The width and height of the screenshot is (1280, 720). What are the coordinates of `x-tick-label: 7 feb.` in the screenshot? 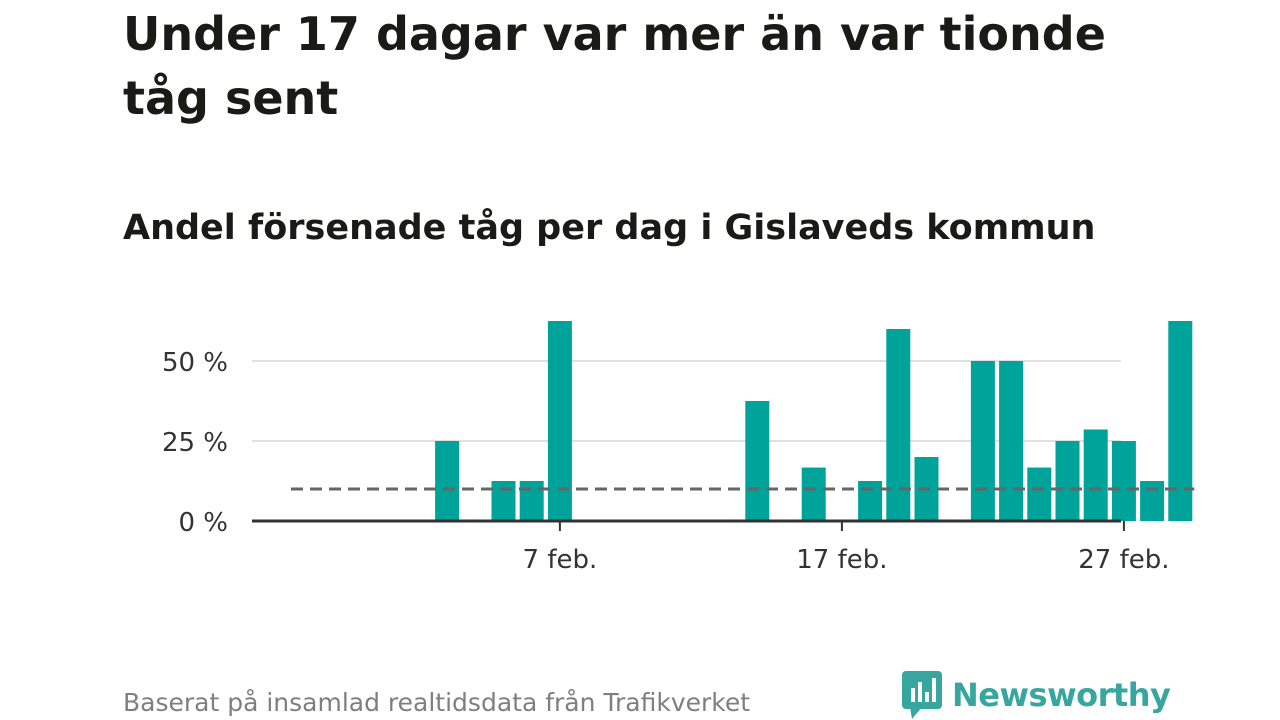 It's located at (560, 560).